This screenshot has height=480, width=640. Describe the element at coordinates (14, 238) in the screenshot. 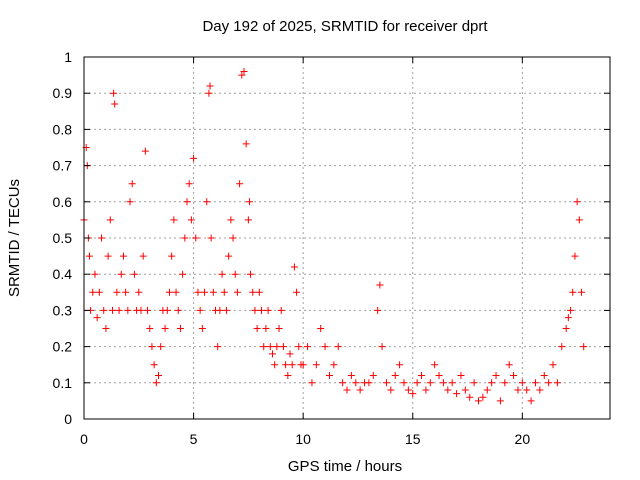

I see `y-axis-label: SRMTID / TECUs` at that location.